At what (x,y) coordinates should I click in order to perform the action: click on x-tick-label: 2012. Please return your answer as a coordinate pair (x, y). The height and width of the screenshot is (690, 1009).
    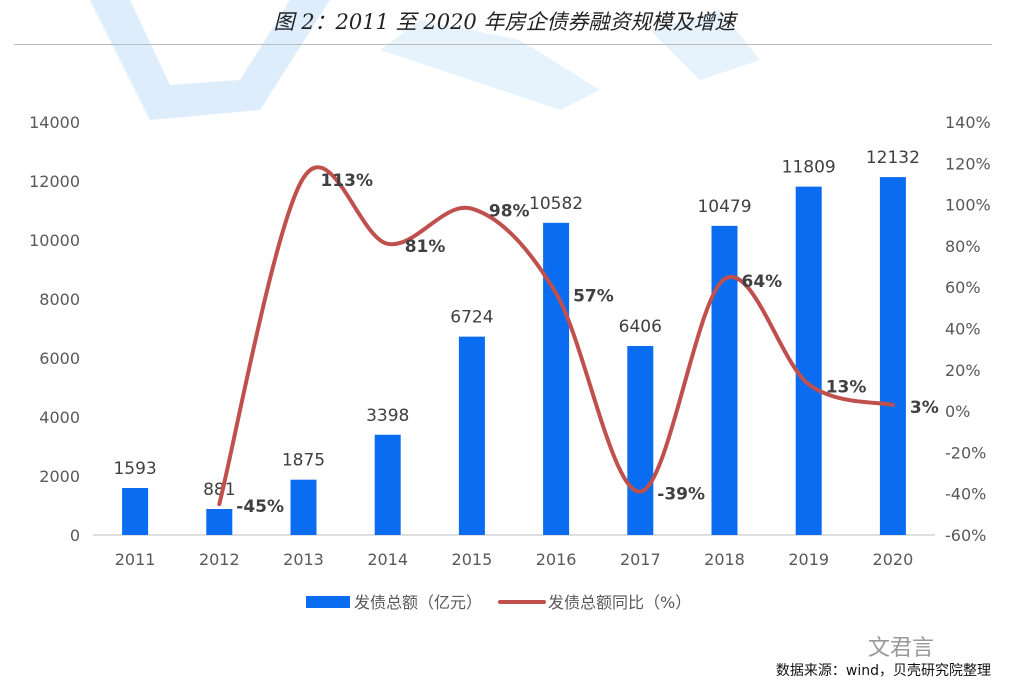
    Looking at the image, I should click on (219, 559).